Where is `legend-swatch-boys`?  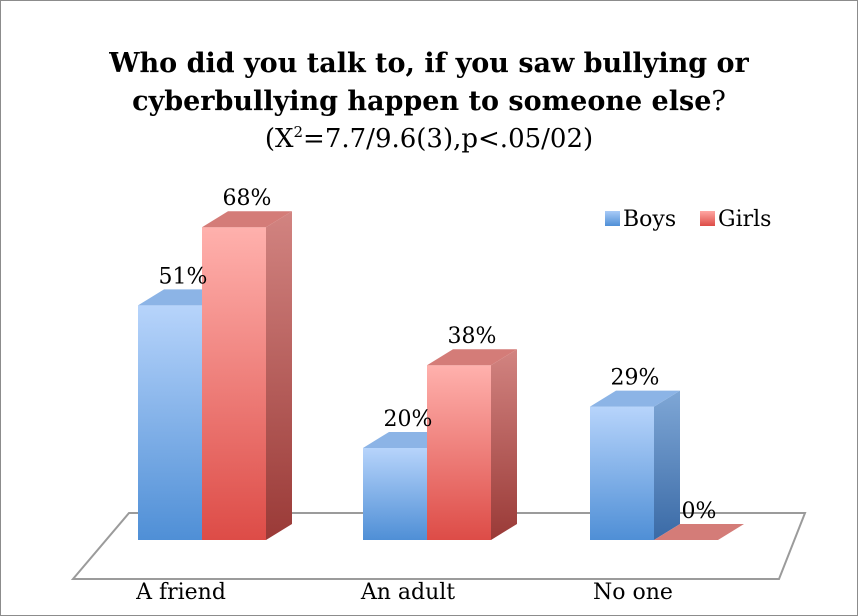 legend-swatch-boys is located at coordinates (612, 218).